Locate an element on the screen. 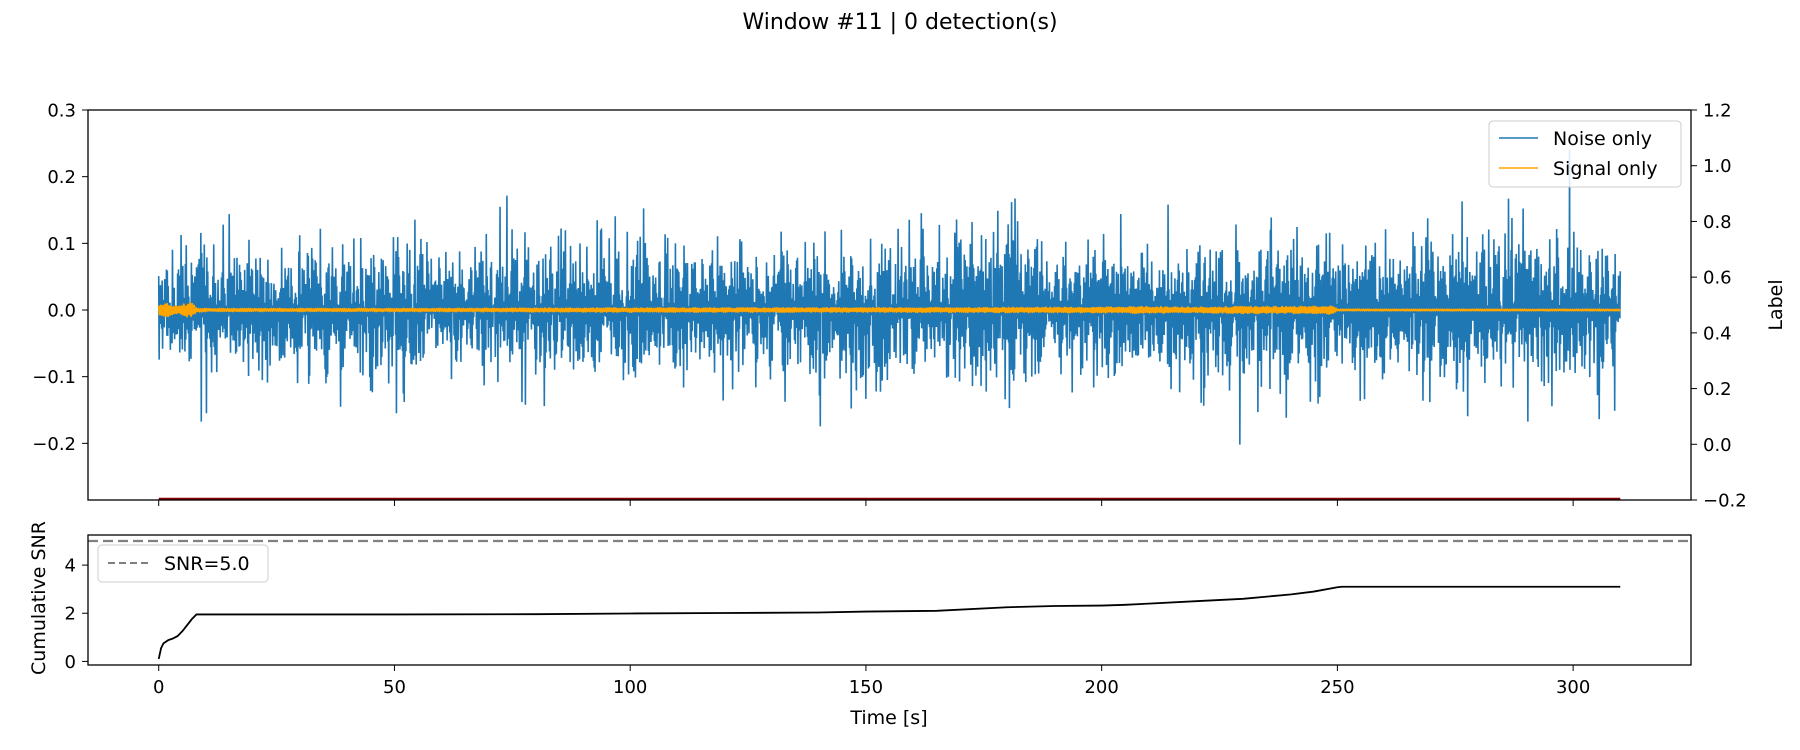  snr-y-tick-label: 2 is located at coordinates (70, 614).